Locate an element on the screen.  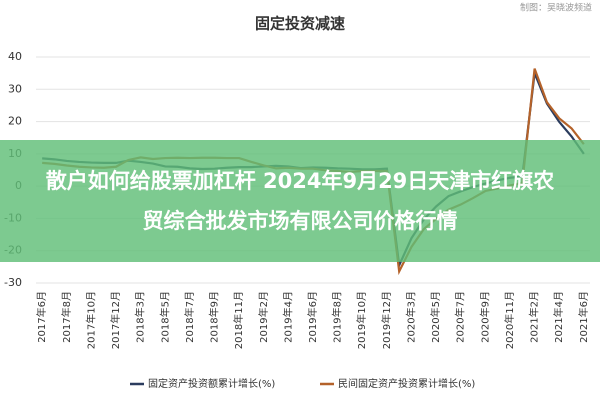
y-tick-label: -30 is located at coordinates (13, 282).